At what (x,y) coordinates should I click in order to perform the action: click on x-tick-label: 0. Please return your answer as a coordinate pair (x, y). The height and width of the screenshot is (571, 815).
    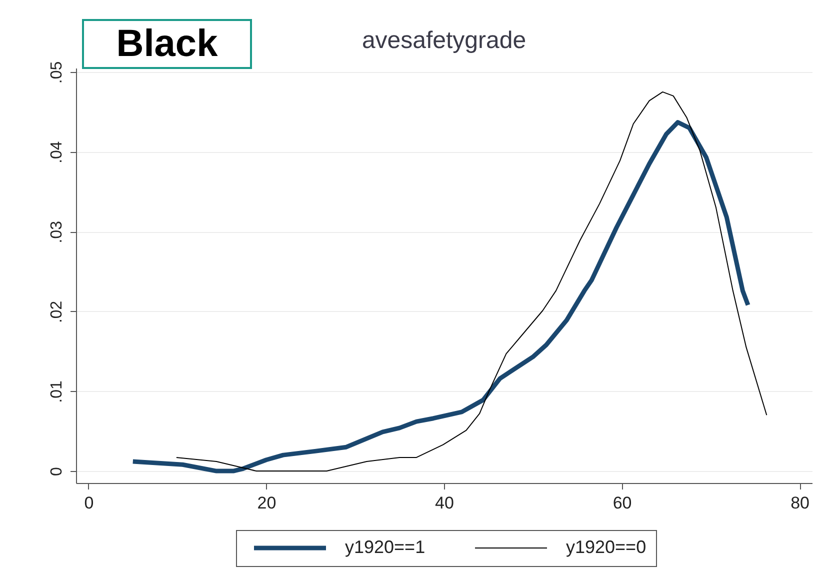
    Looking at the image, I should click on (89, 503).